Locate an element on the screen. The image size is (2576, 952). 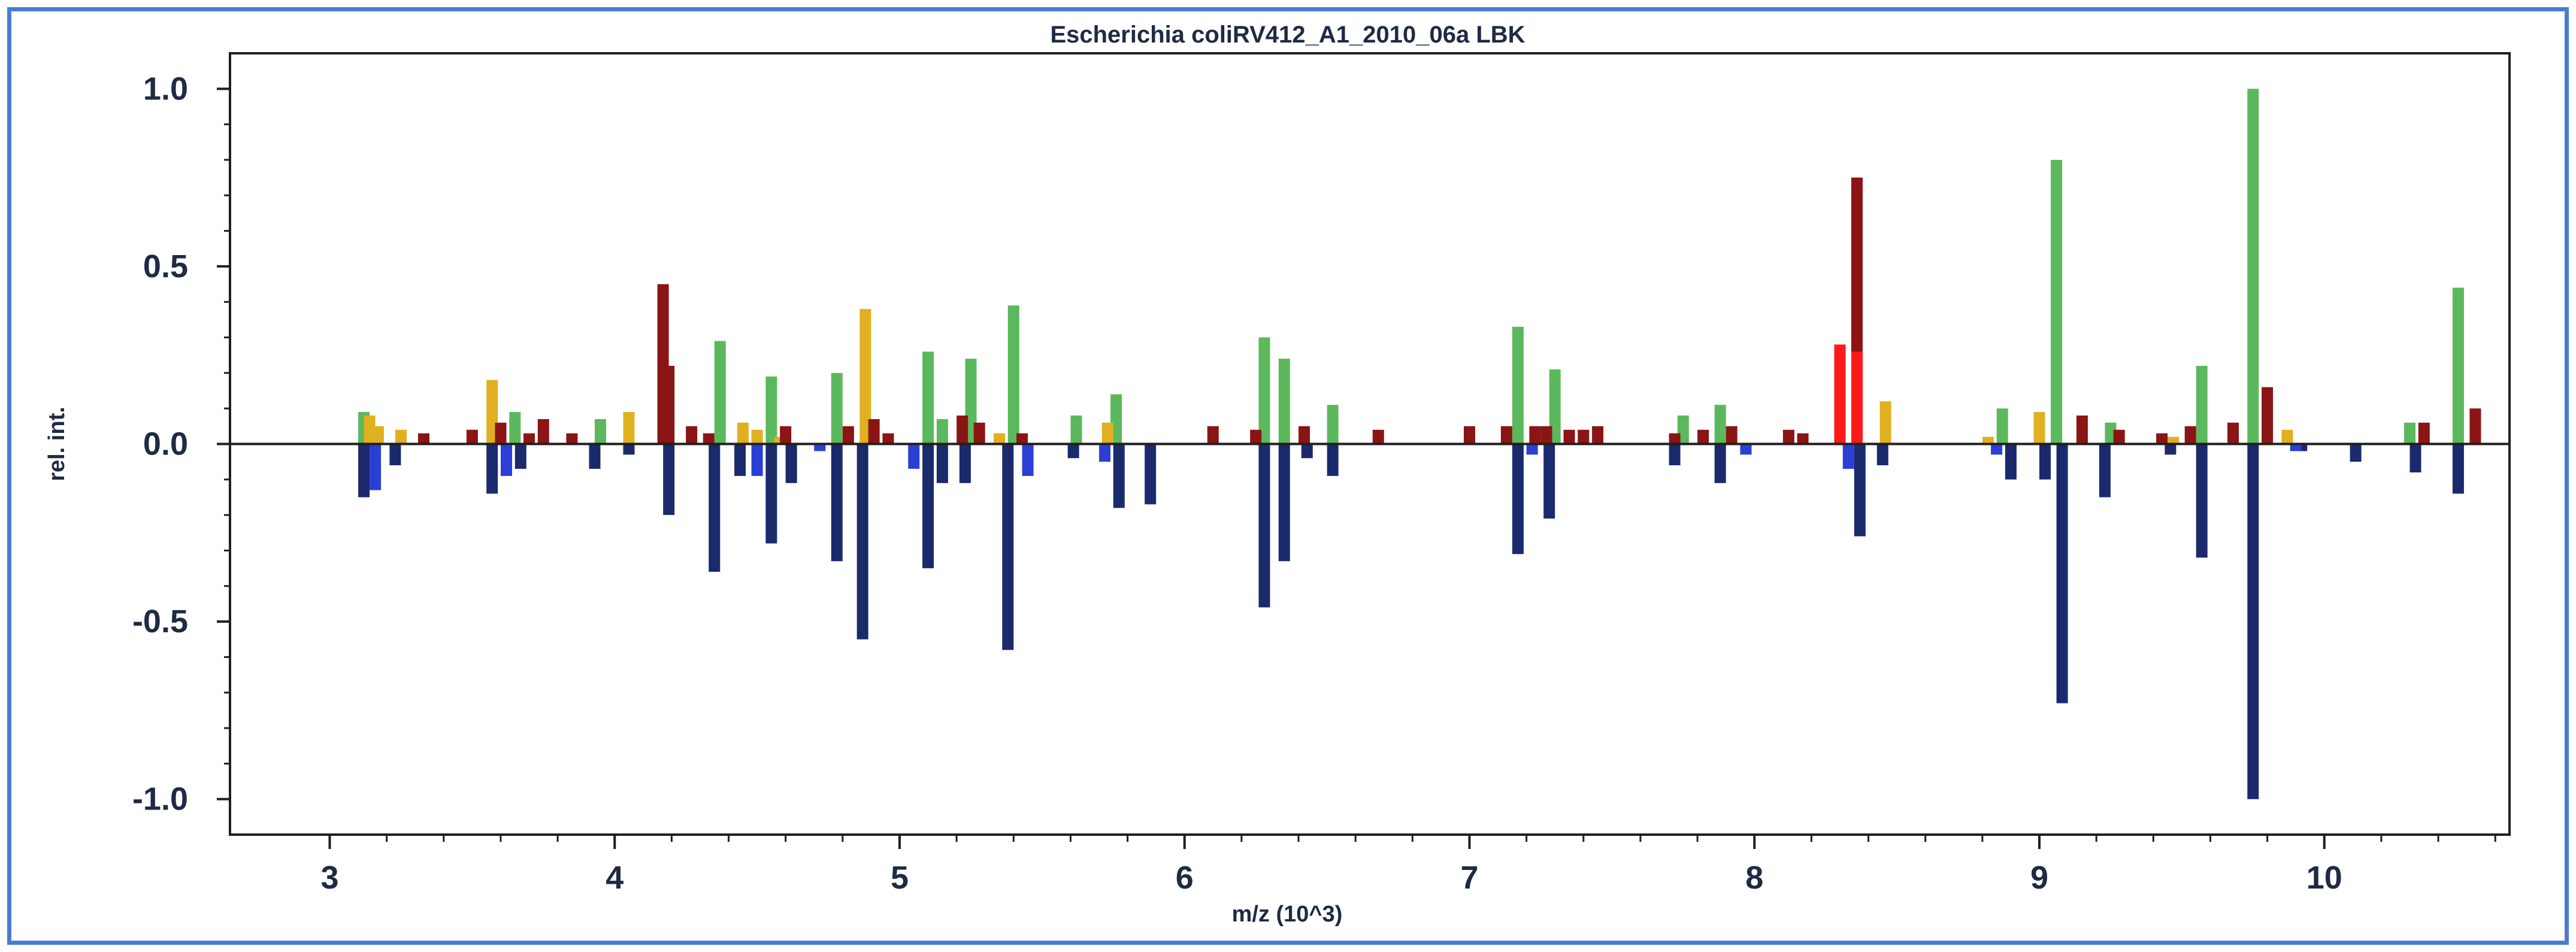
y-axis-label: rel. int. is located at coordinates (56, 444).